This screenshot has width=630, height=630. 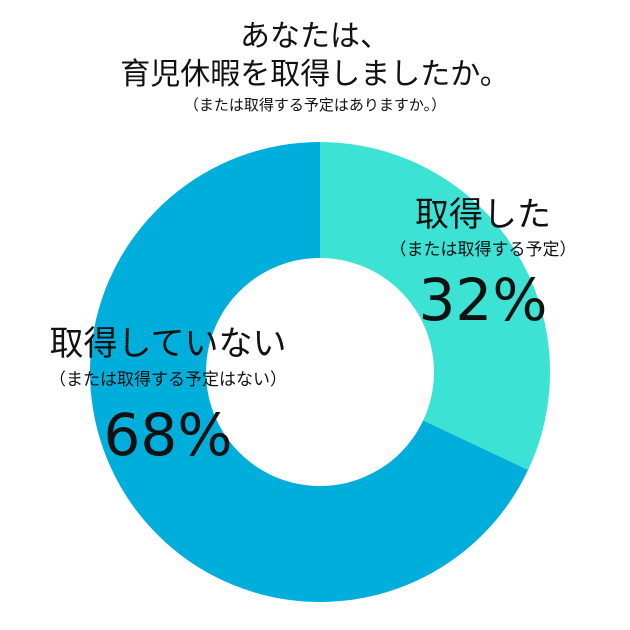 What do you see at coordinates (168, 380) in the screenshot?
I see `slice-sublabel-not-taken: （または取得する予定はない）` at bounding box center [168, 380].